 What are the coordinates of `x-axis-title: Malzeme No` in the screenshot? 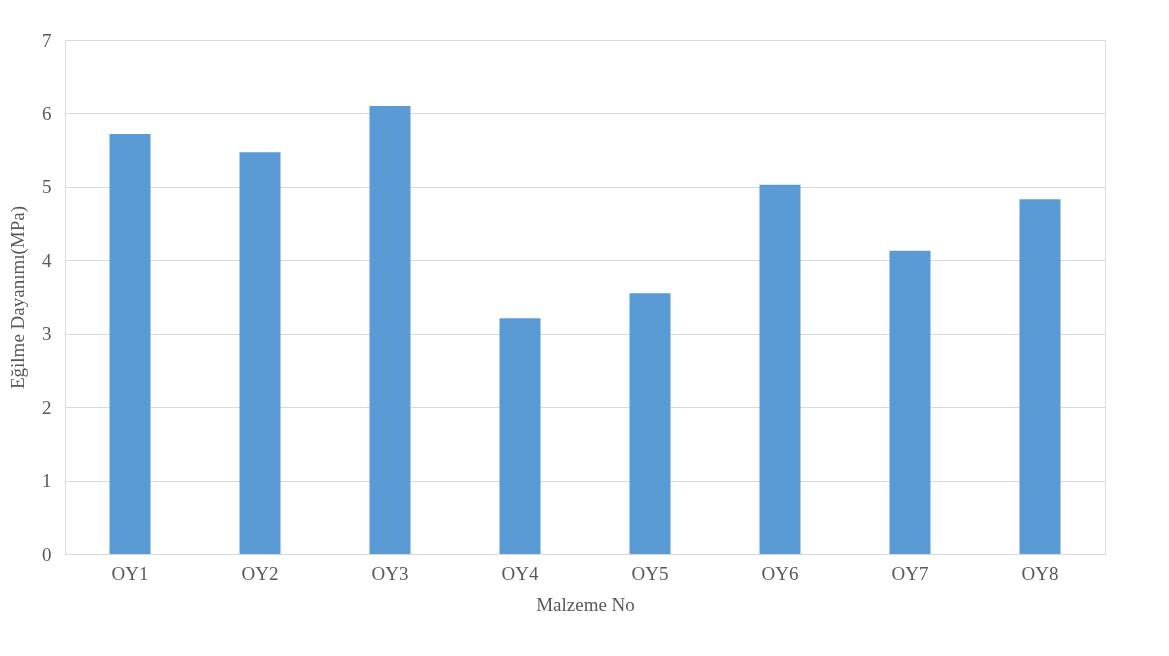 It's located at (585, 604).